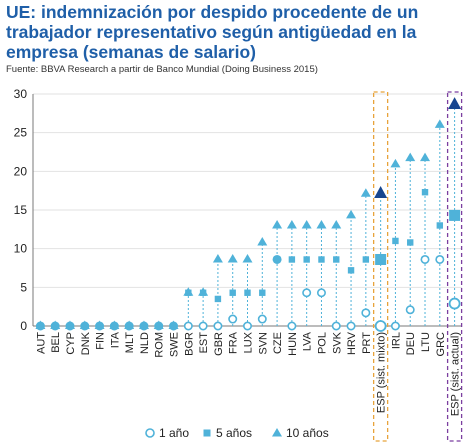 Image resolution: width=468 pixels, height=448 pixels. Describe the element at coordinates (189, 321) in the screenshot. I see `category-group: BGR` at that location.